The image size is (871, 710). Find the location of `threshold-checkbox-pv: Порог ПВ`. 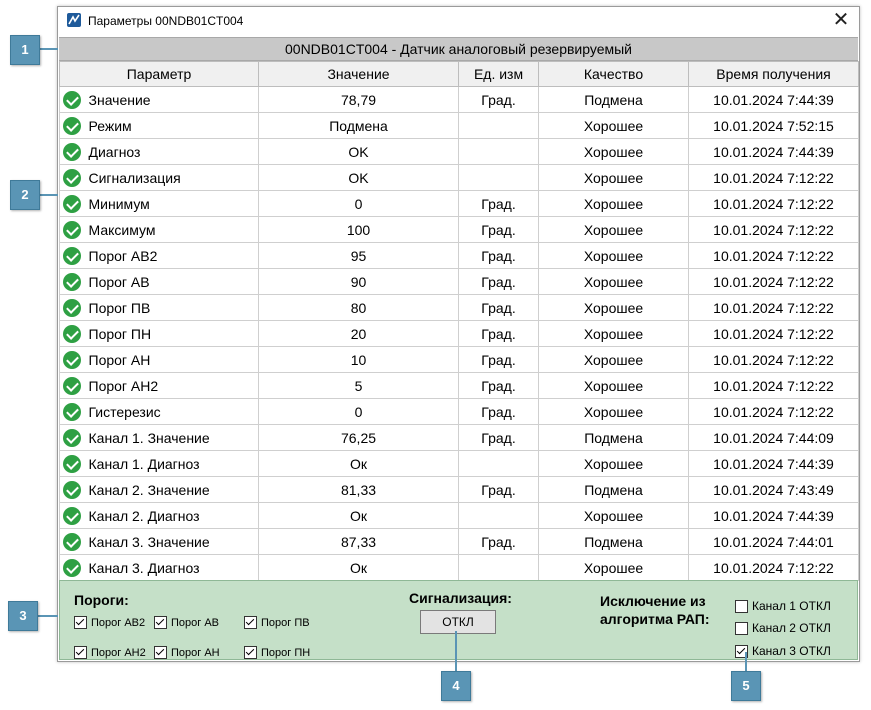

threshold-checkbox-pv: Порог ПВ is located at coordinates (277, 622).